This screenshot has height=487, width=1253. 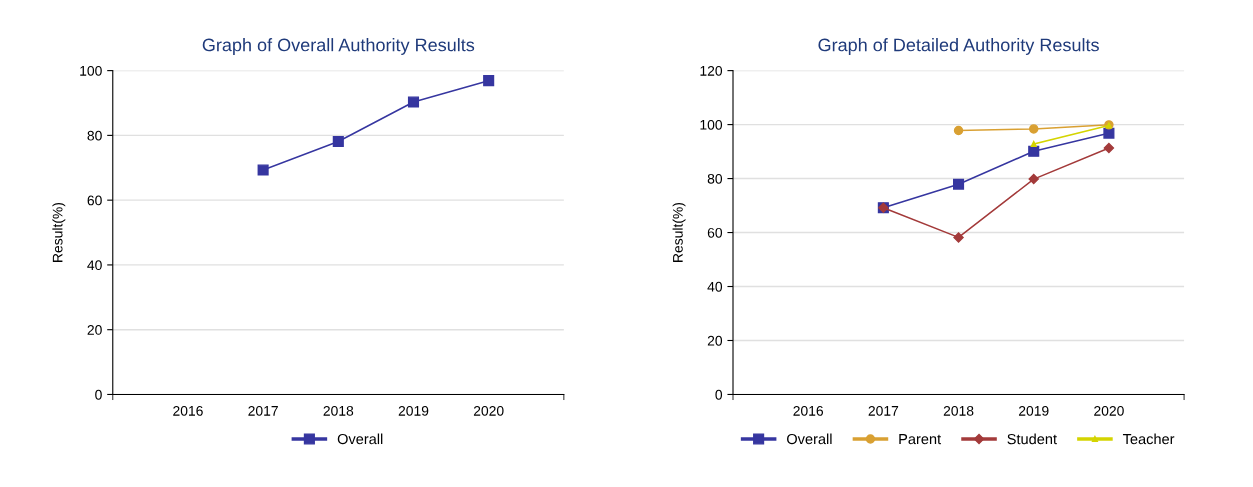 What do you see at coordinates (1148, 439) in the screenshot?
I see `legend-label: Teacher` at bounding box center [1148, 439].